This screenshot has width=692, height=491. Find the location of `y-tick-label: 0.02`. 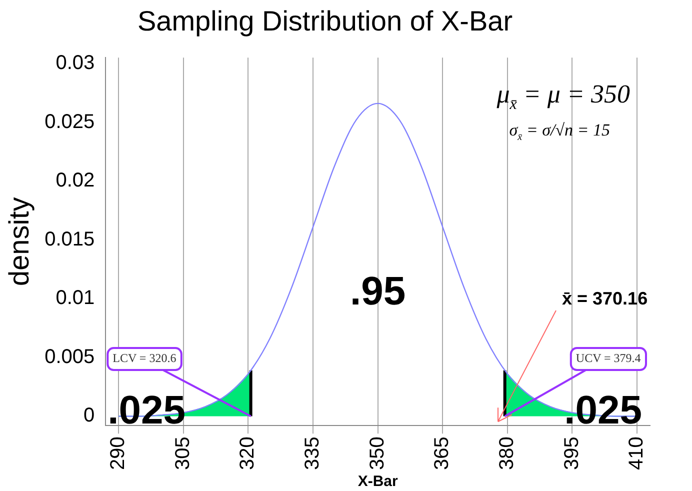

y-tick-label: 0.02 is located at coordinates (75, 181).